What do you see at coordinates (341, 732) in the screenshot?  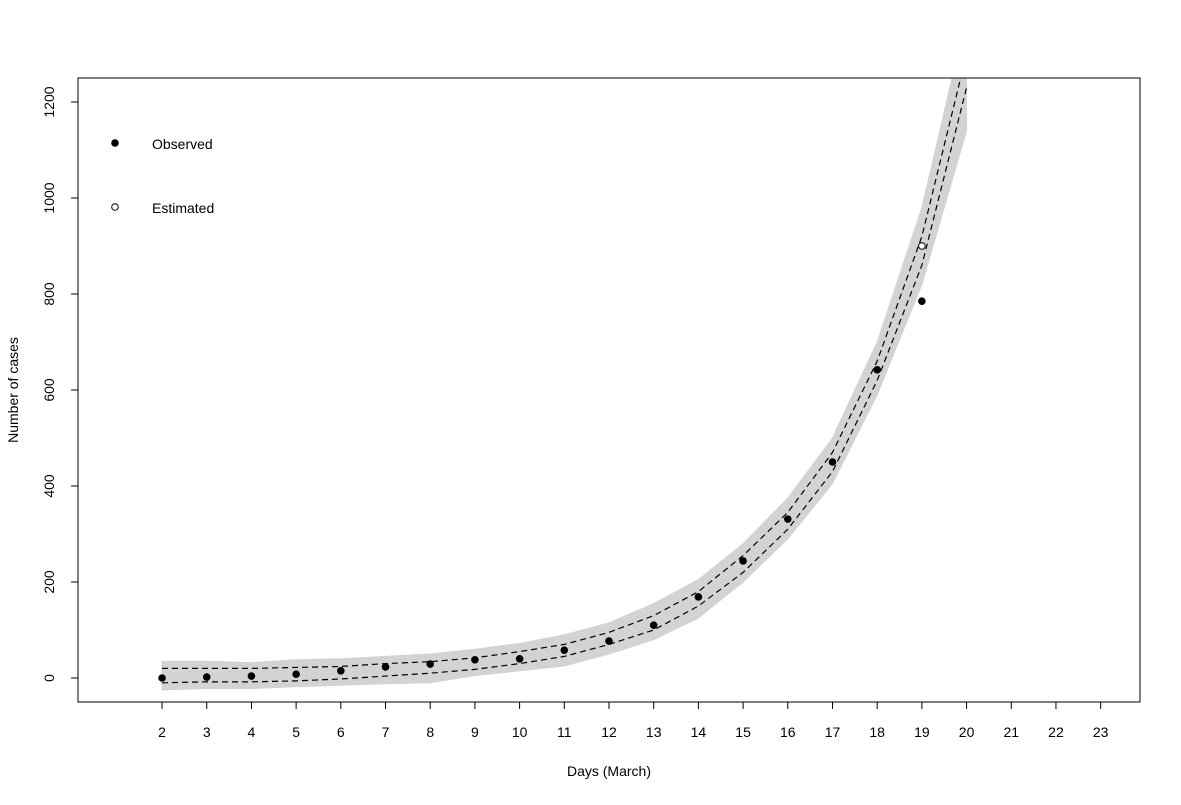 I see `x-tick-label: 6` at bounding box center [341, 732].